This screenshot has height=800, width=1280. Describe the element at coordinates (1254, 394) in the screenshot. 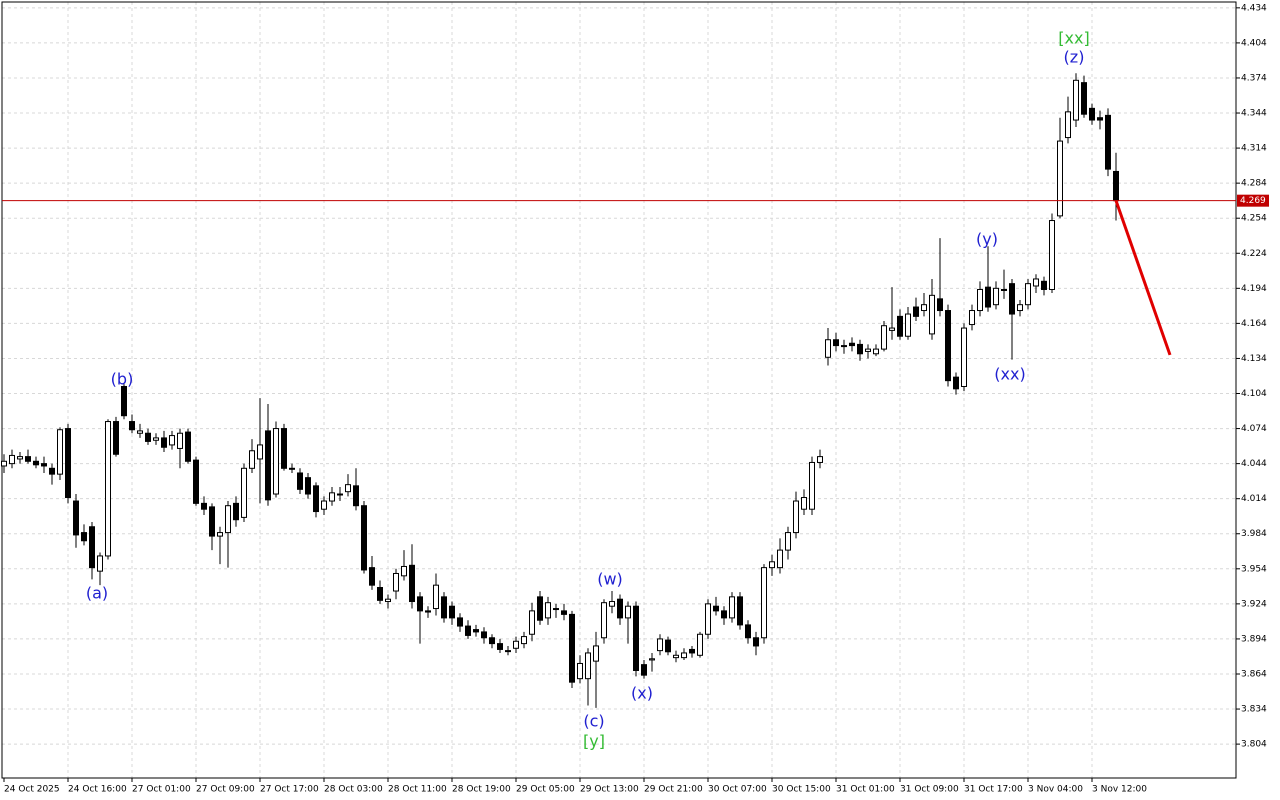

I see `y-tick-label: 4.104` at that location.